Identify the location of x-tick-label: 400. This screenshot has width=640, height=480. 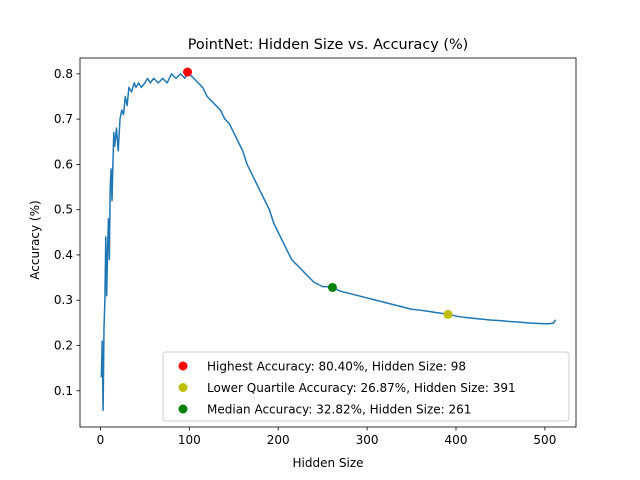
(456, 440).